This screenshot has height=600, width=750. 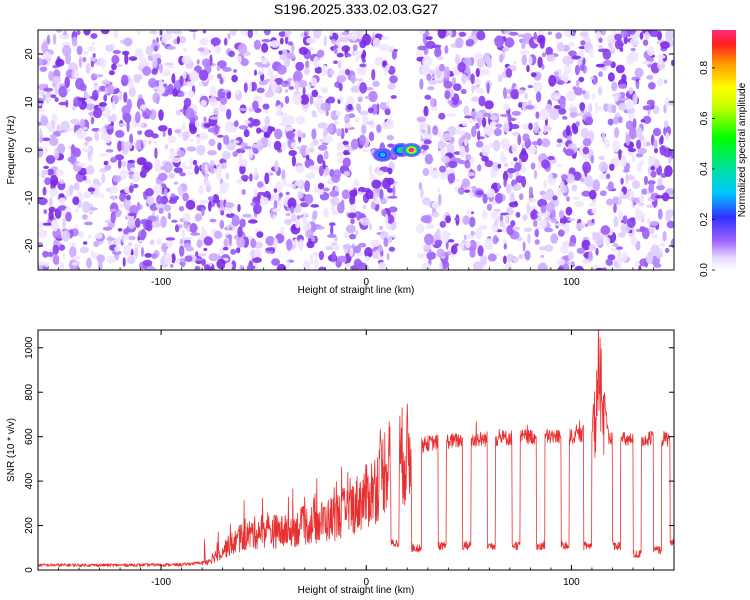 What do you see at coordinates (397, 152) in the screenshot?
I see `spectrogram-peaks` at bounding box center [397, 152].